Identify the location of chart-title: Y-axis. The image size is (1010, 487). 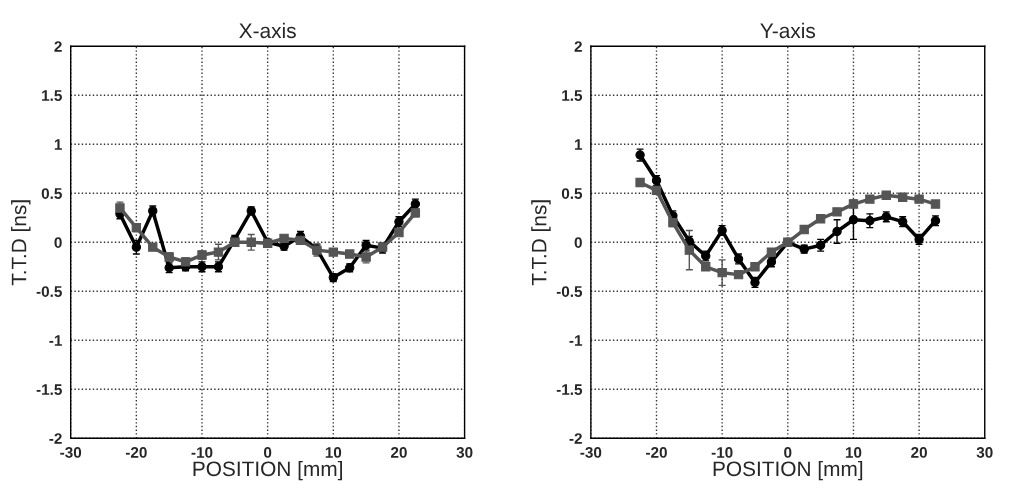
(788, 30).